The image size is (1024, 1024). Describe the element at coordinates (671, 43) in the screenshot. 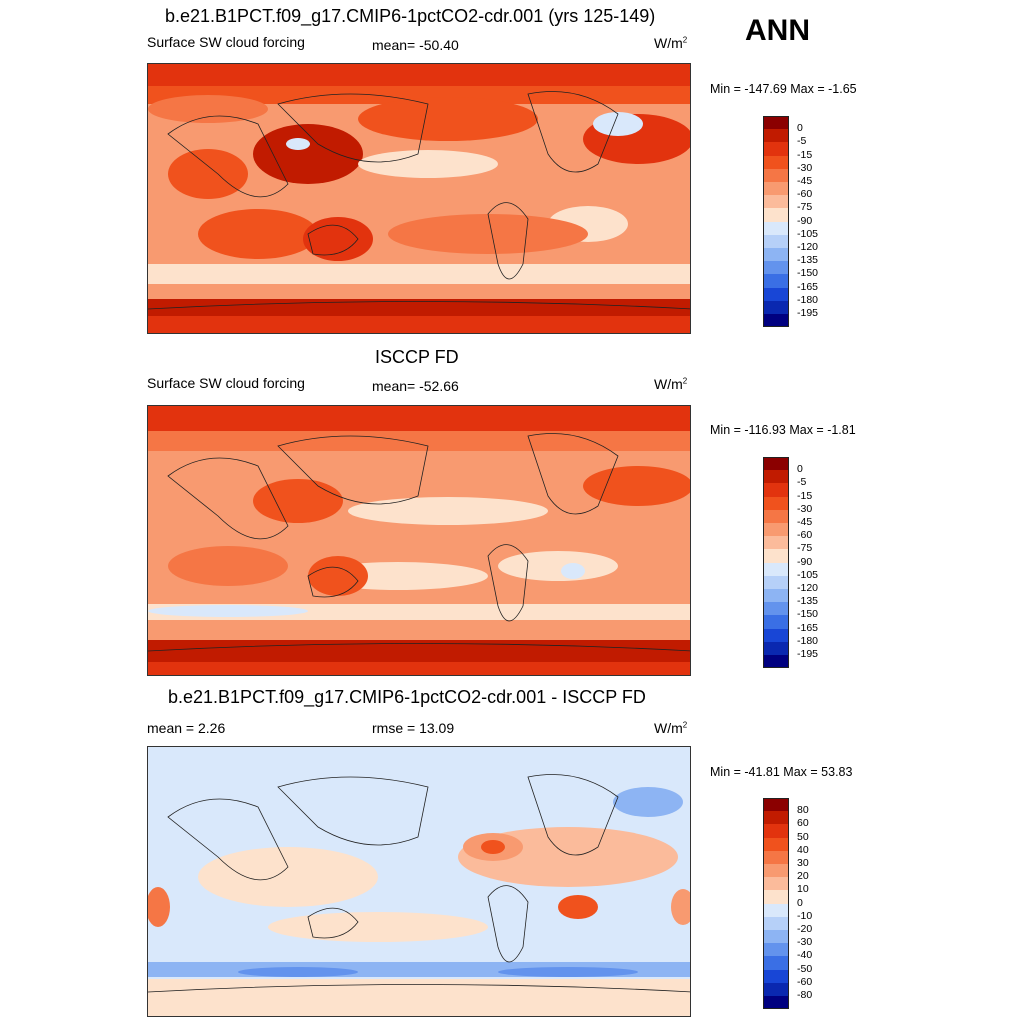

I see `panel-1-units: W/m2` at that location.